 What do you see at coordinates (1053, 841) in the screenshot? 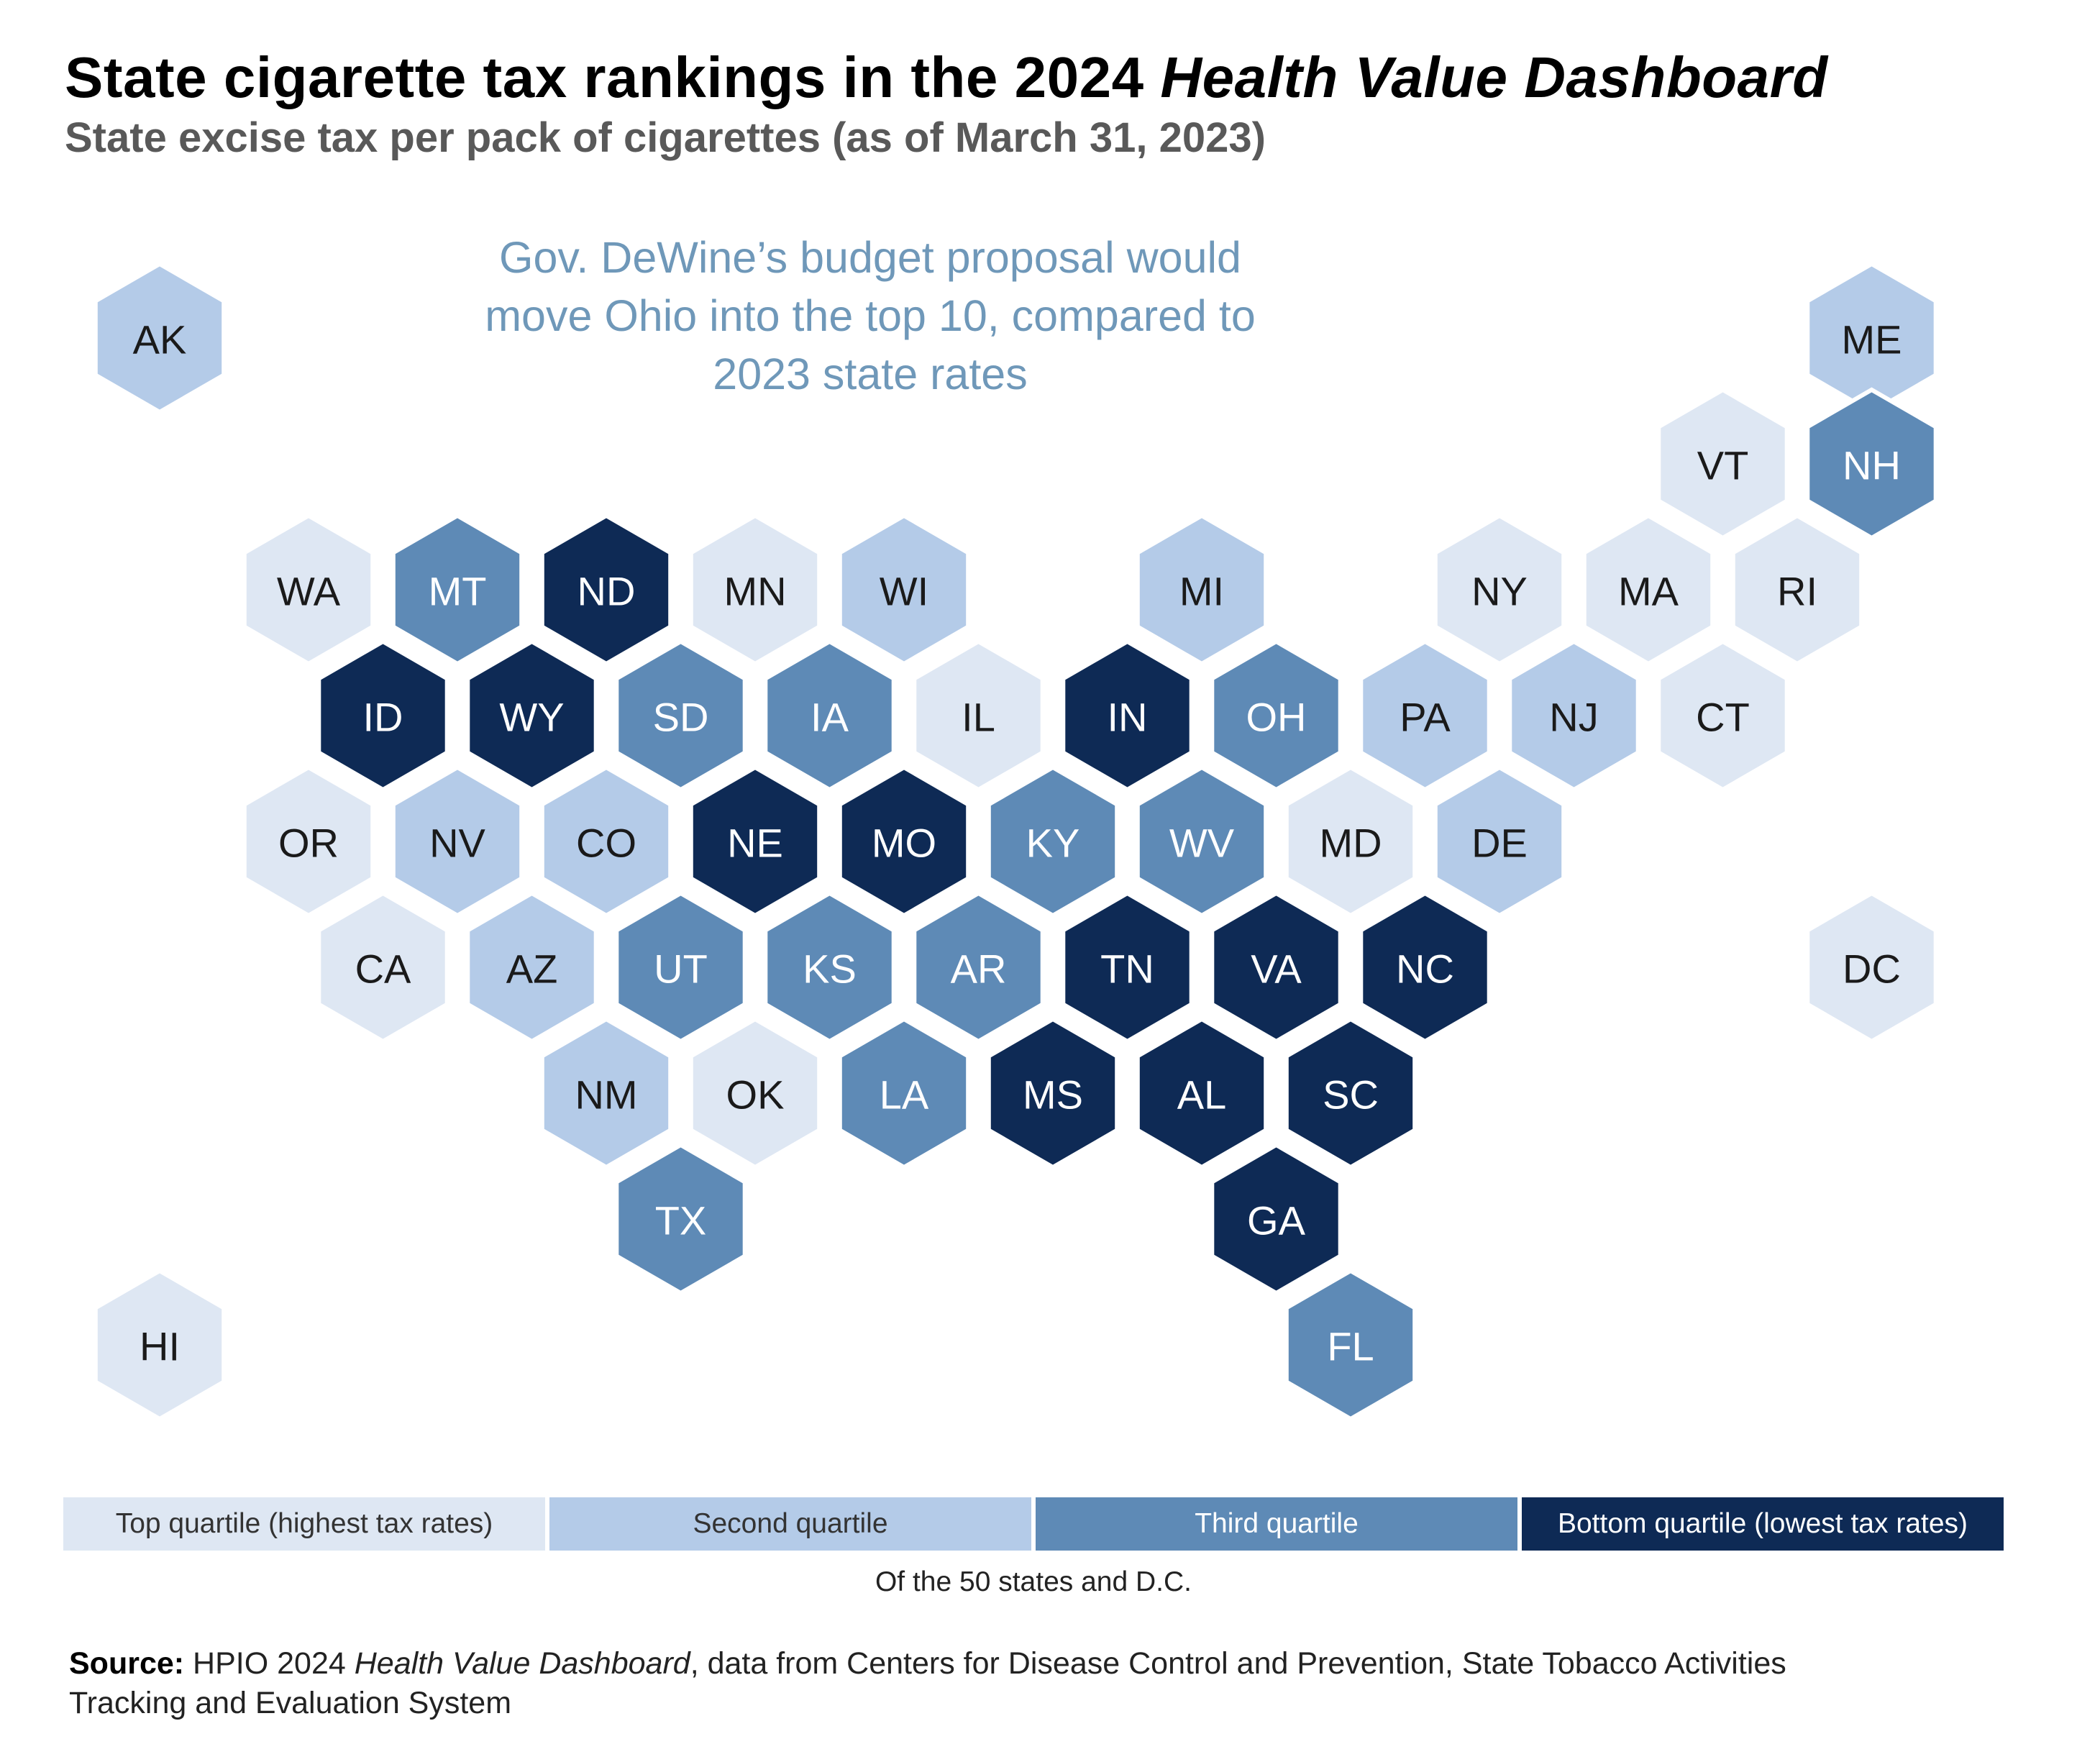
I see `state-hex-ky: KY` at bounding box center [1053, 841].